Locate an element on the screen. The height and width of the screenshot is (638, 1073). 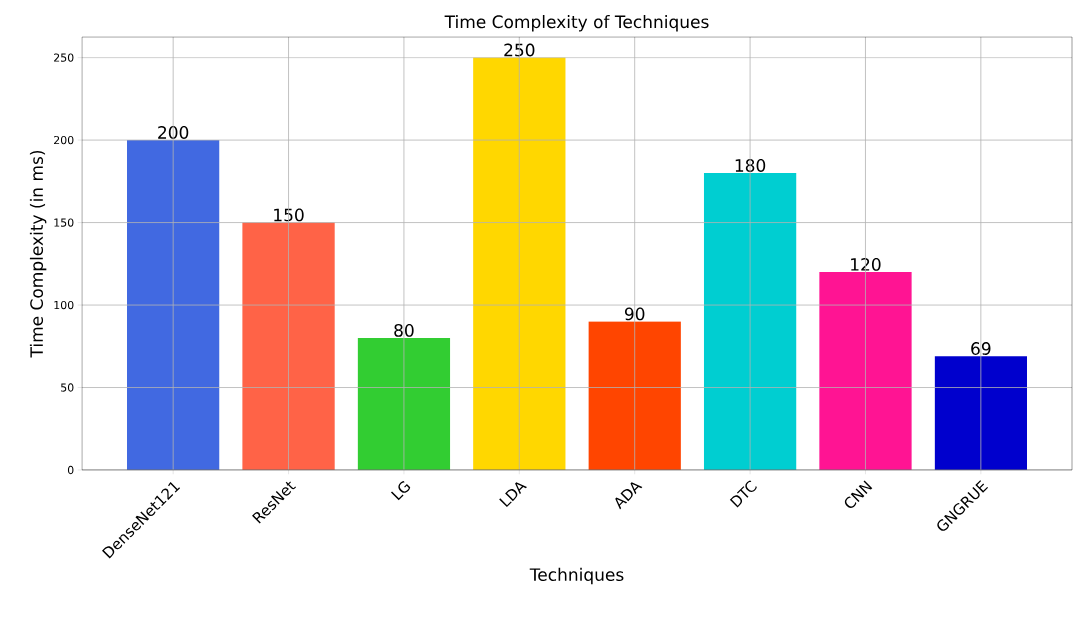
data-label: 200 is located at coordinates (173, 132).